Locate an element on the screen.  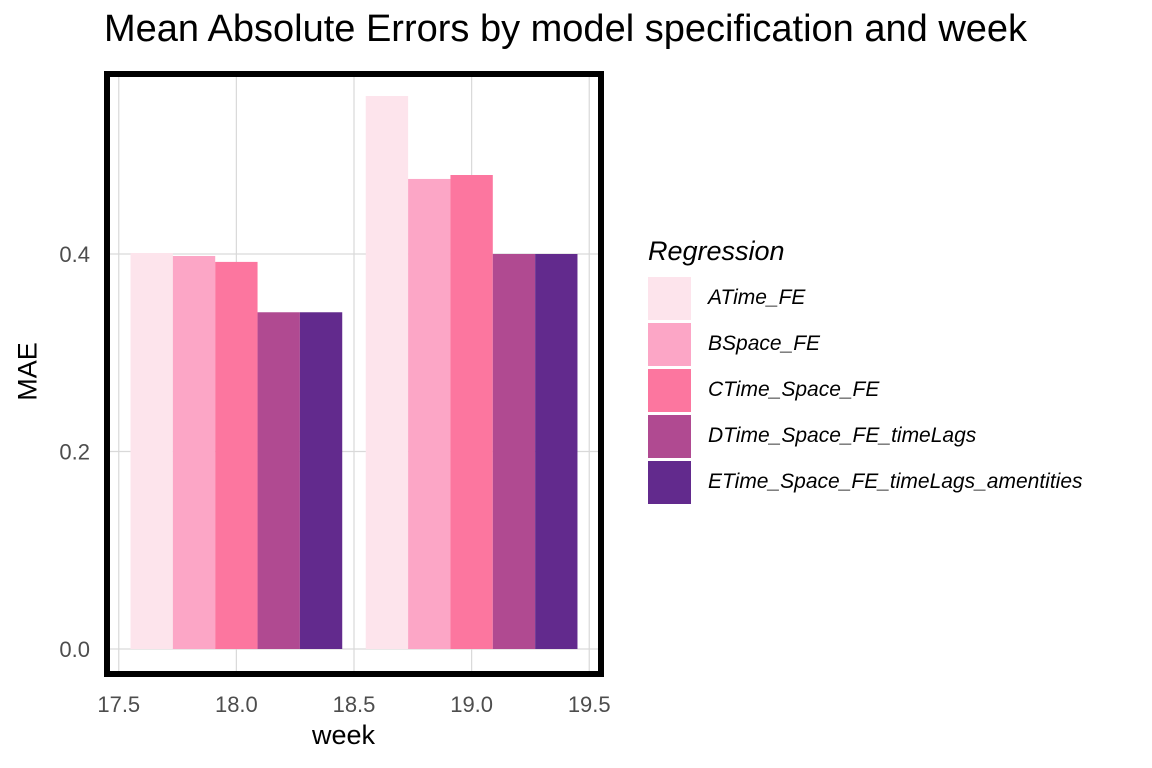
legend-item: ATime_FE is located at coordinates (865, 298).